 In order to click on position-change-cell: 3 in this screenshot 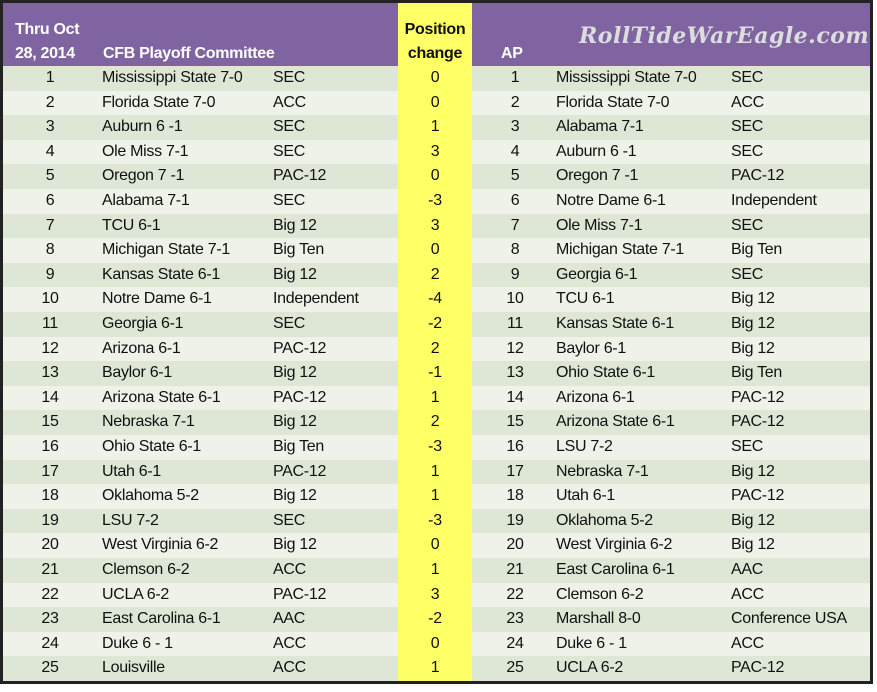, I will do `click(435, 594)`.